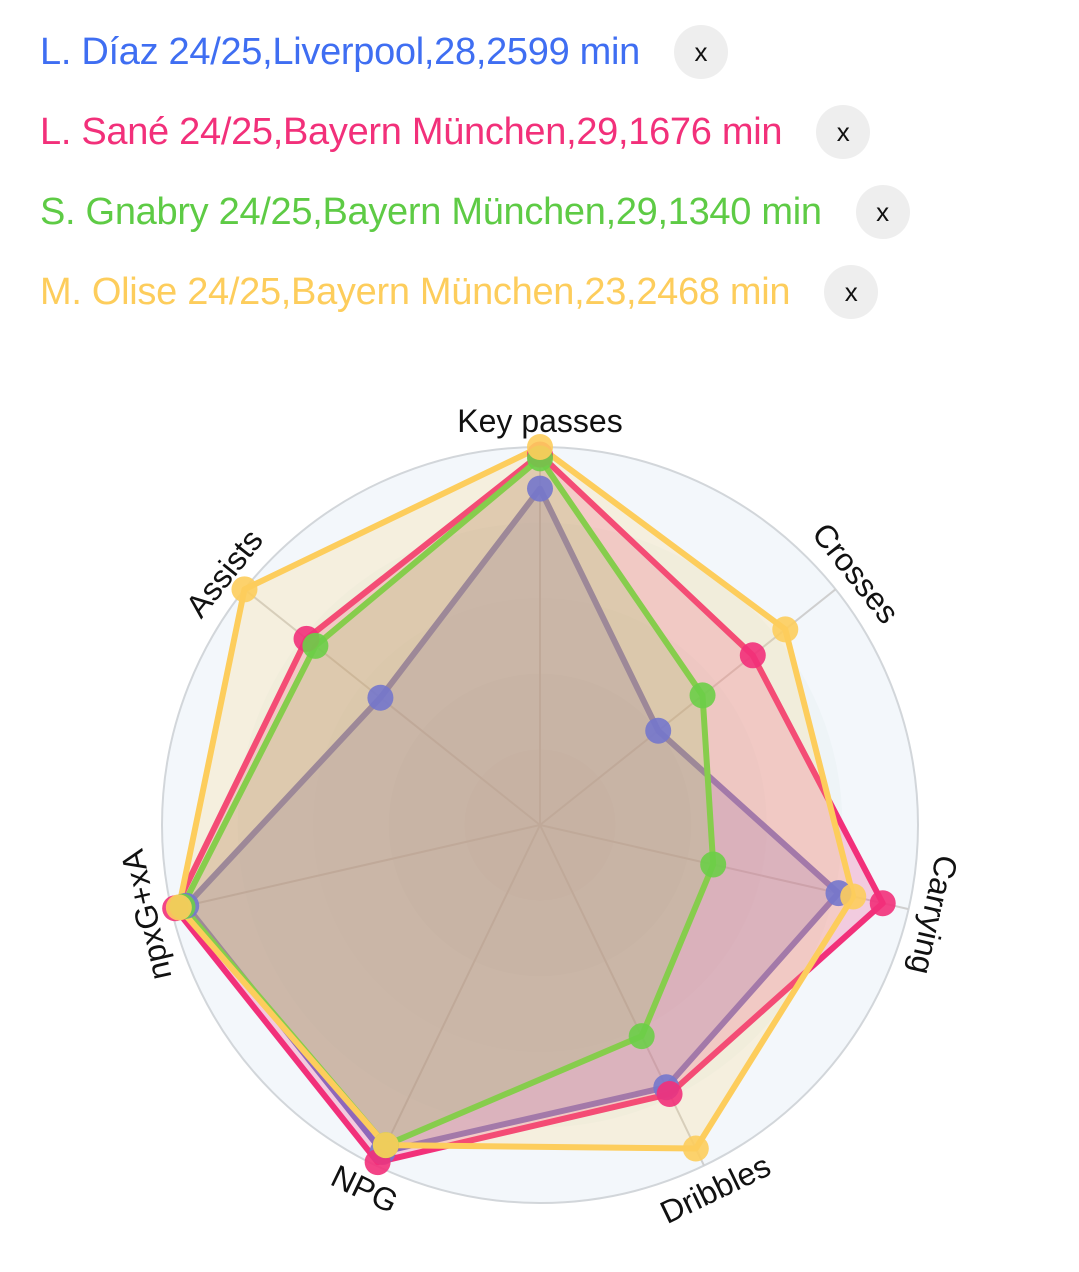 The width and height of the screenshot is (1079, 1272). I want to click on legend-item-diaz: L. Díaz 24/25,Liverpool,28,2599 min x, so click(475, 62).